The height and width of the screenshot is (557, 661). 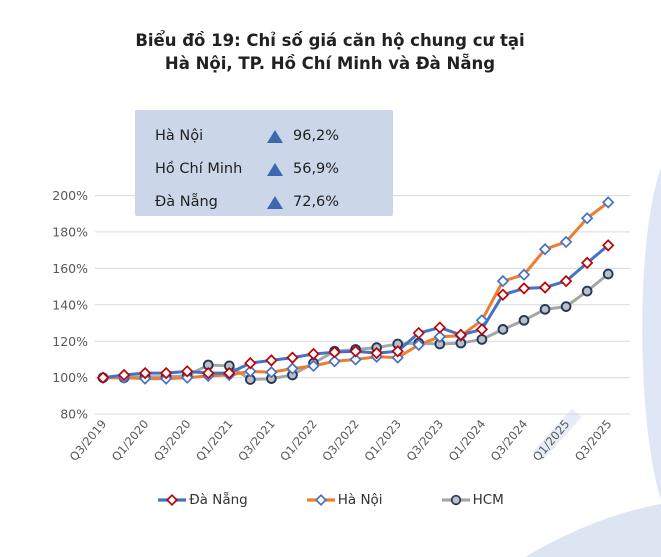 What do you see at coordinates (74, 414) in the screenshot?
I see `svg-text: 80%` at bounding box center [74, 414].